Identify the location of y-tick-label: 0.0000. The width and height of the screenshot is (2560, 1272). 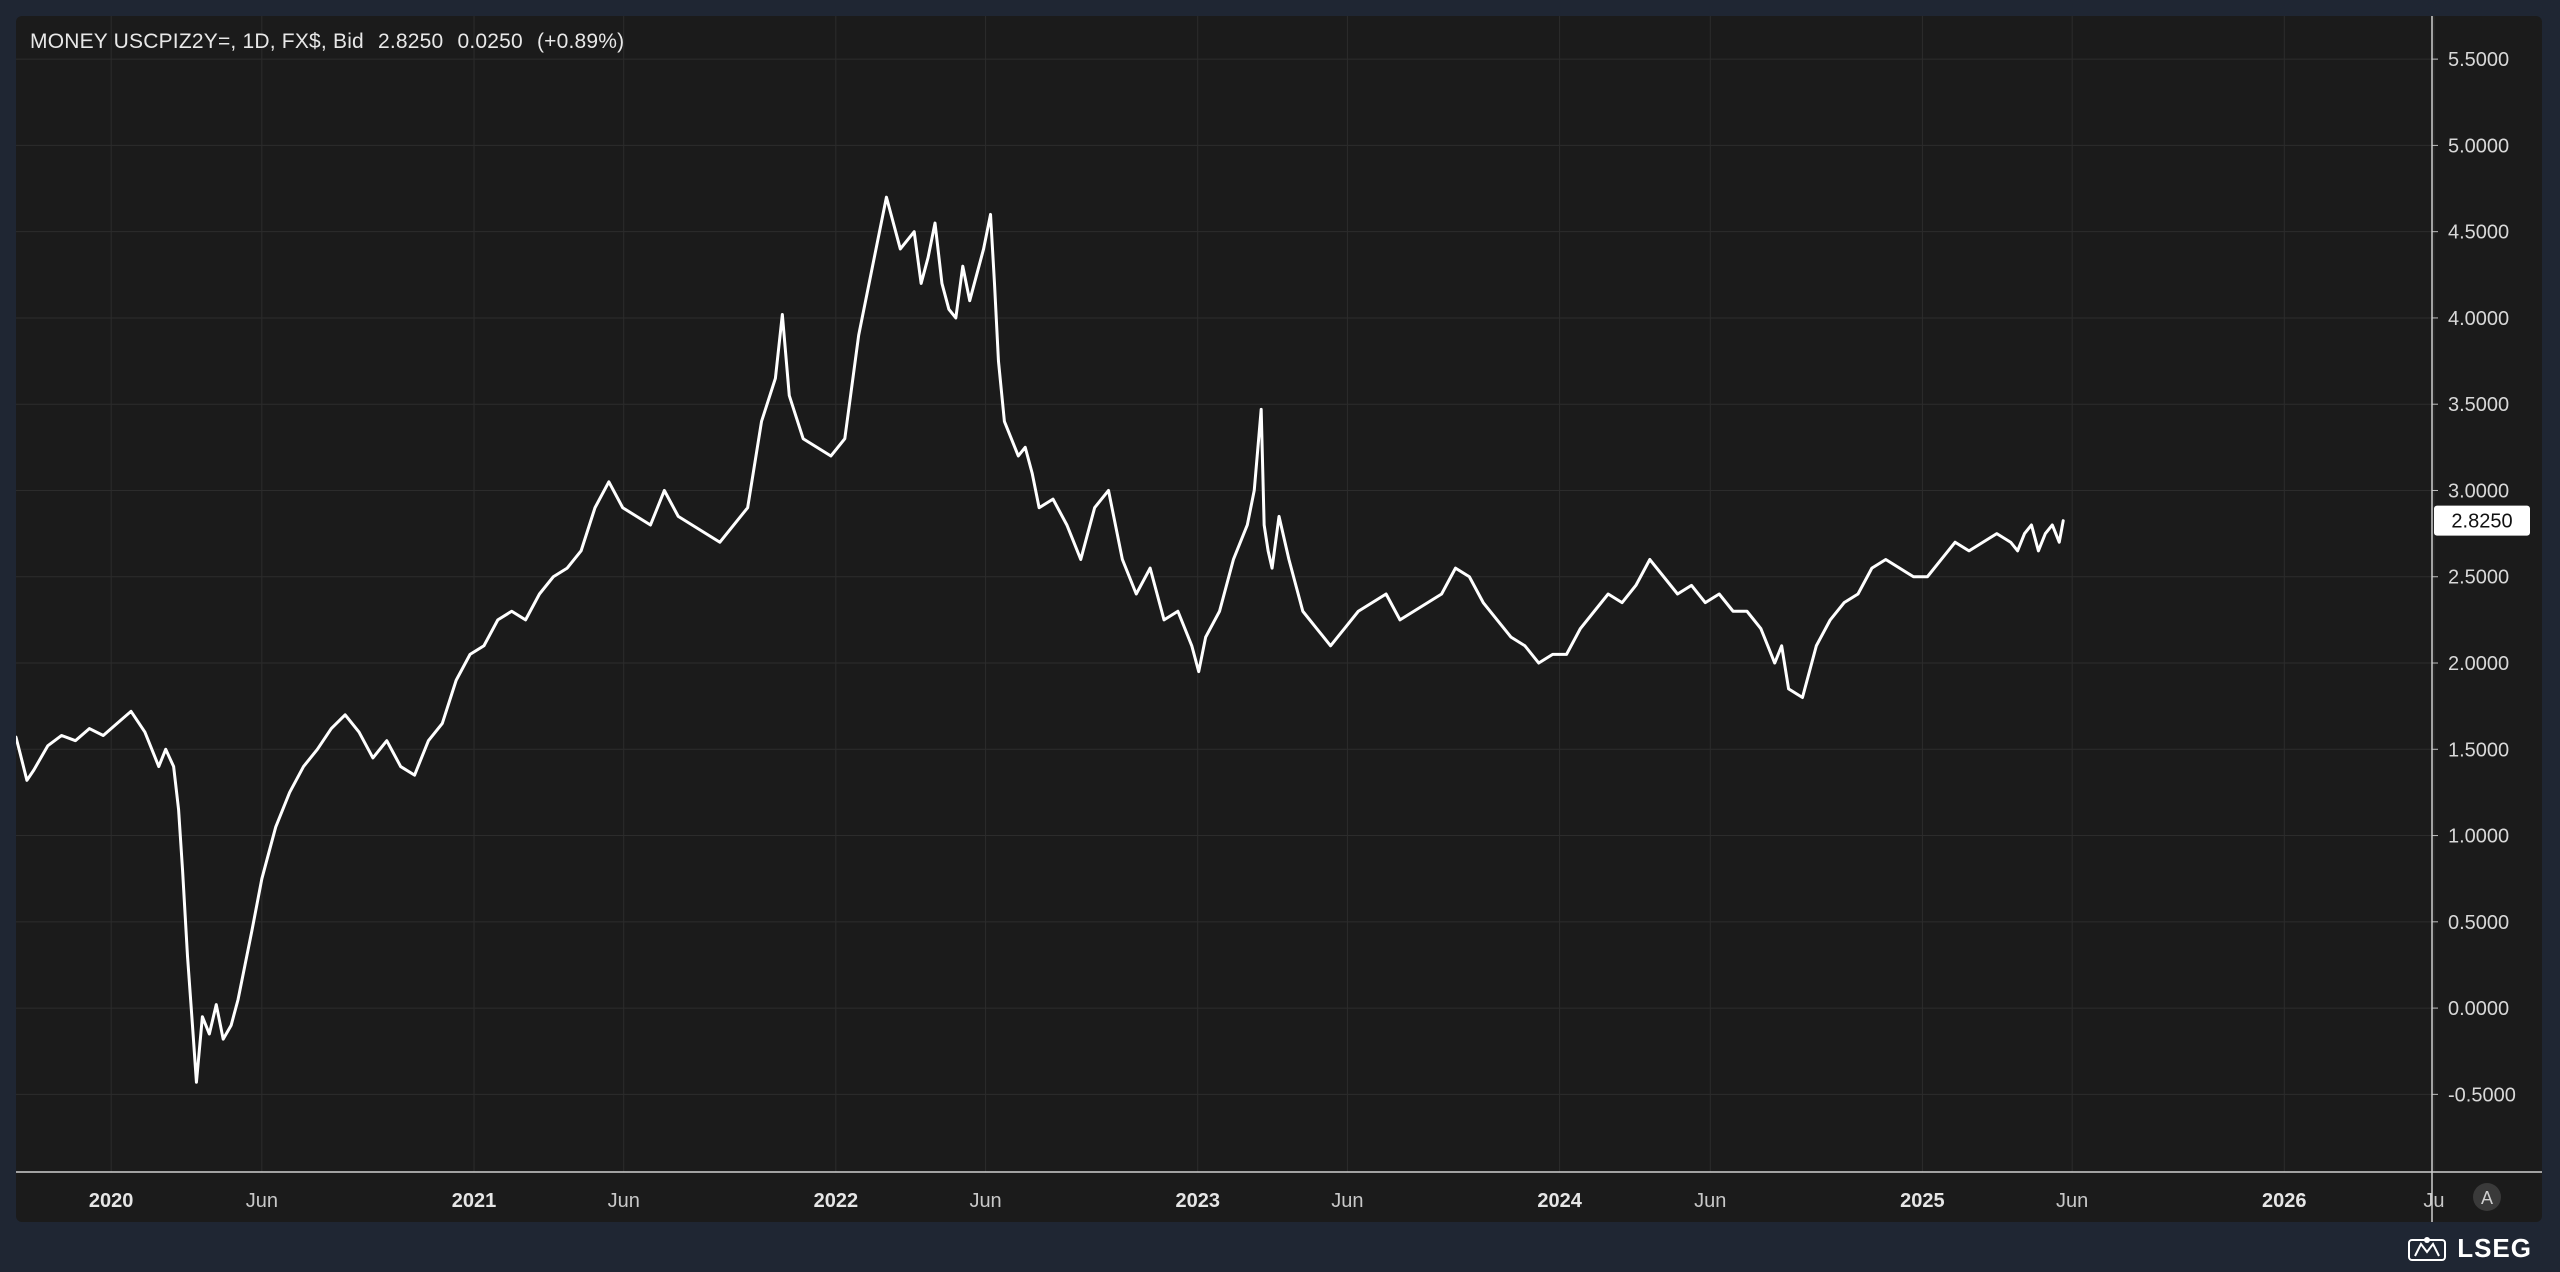
(2478, 1009).